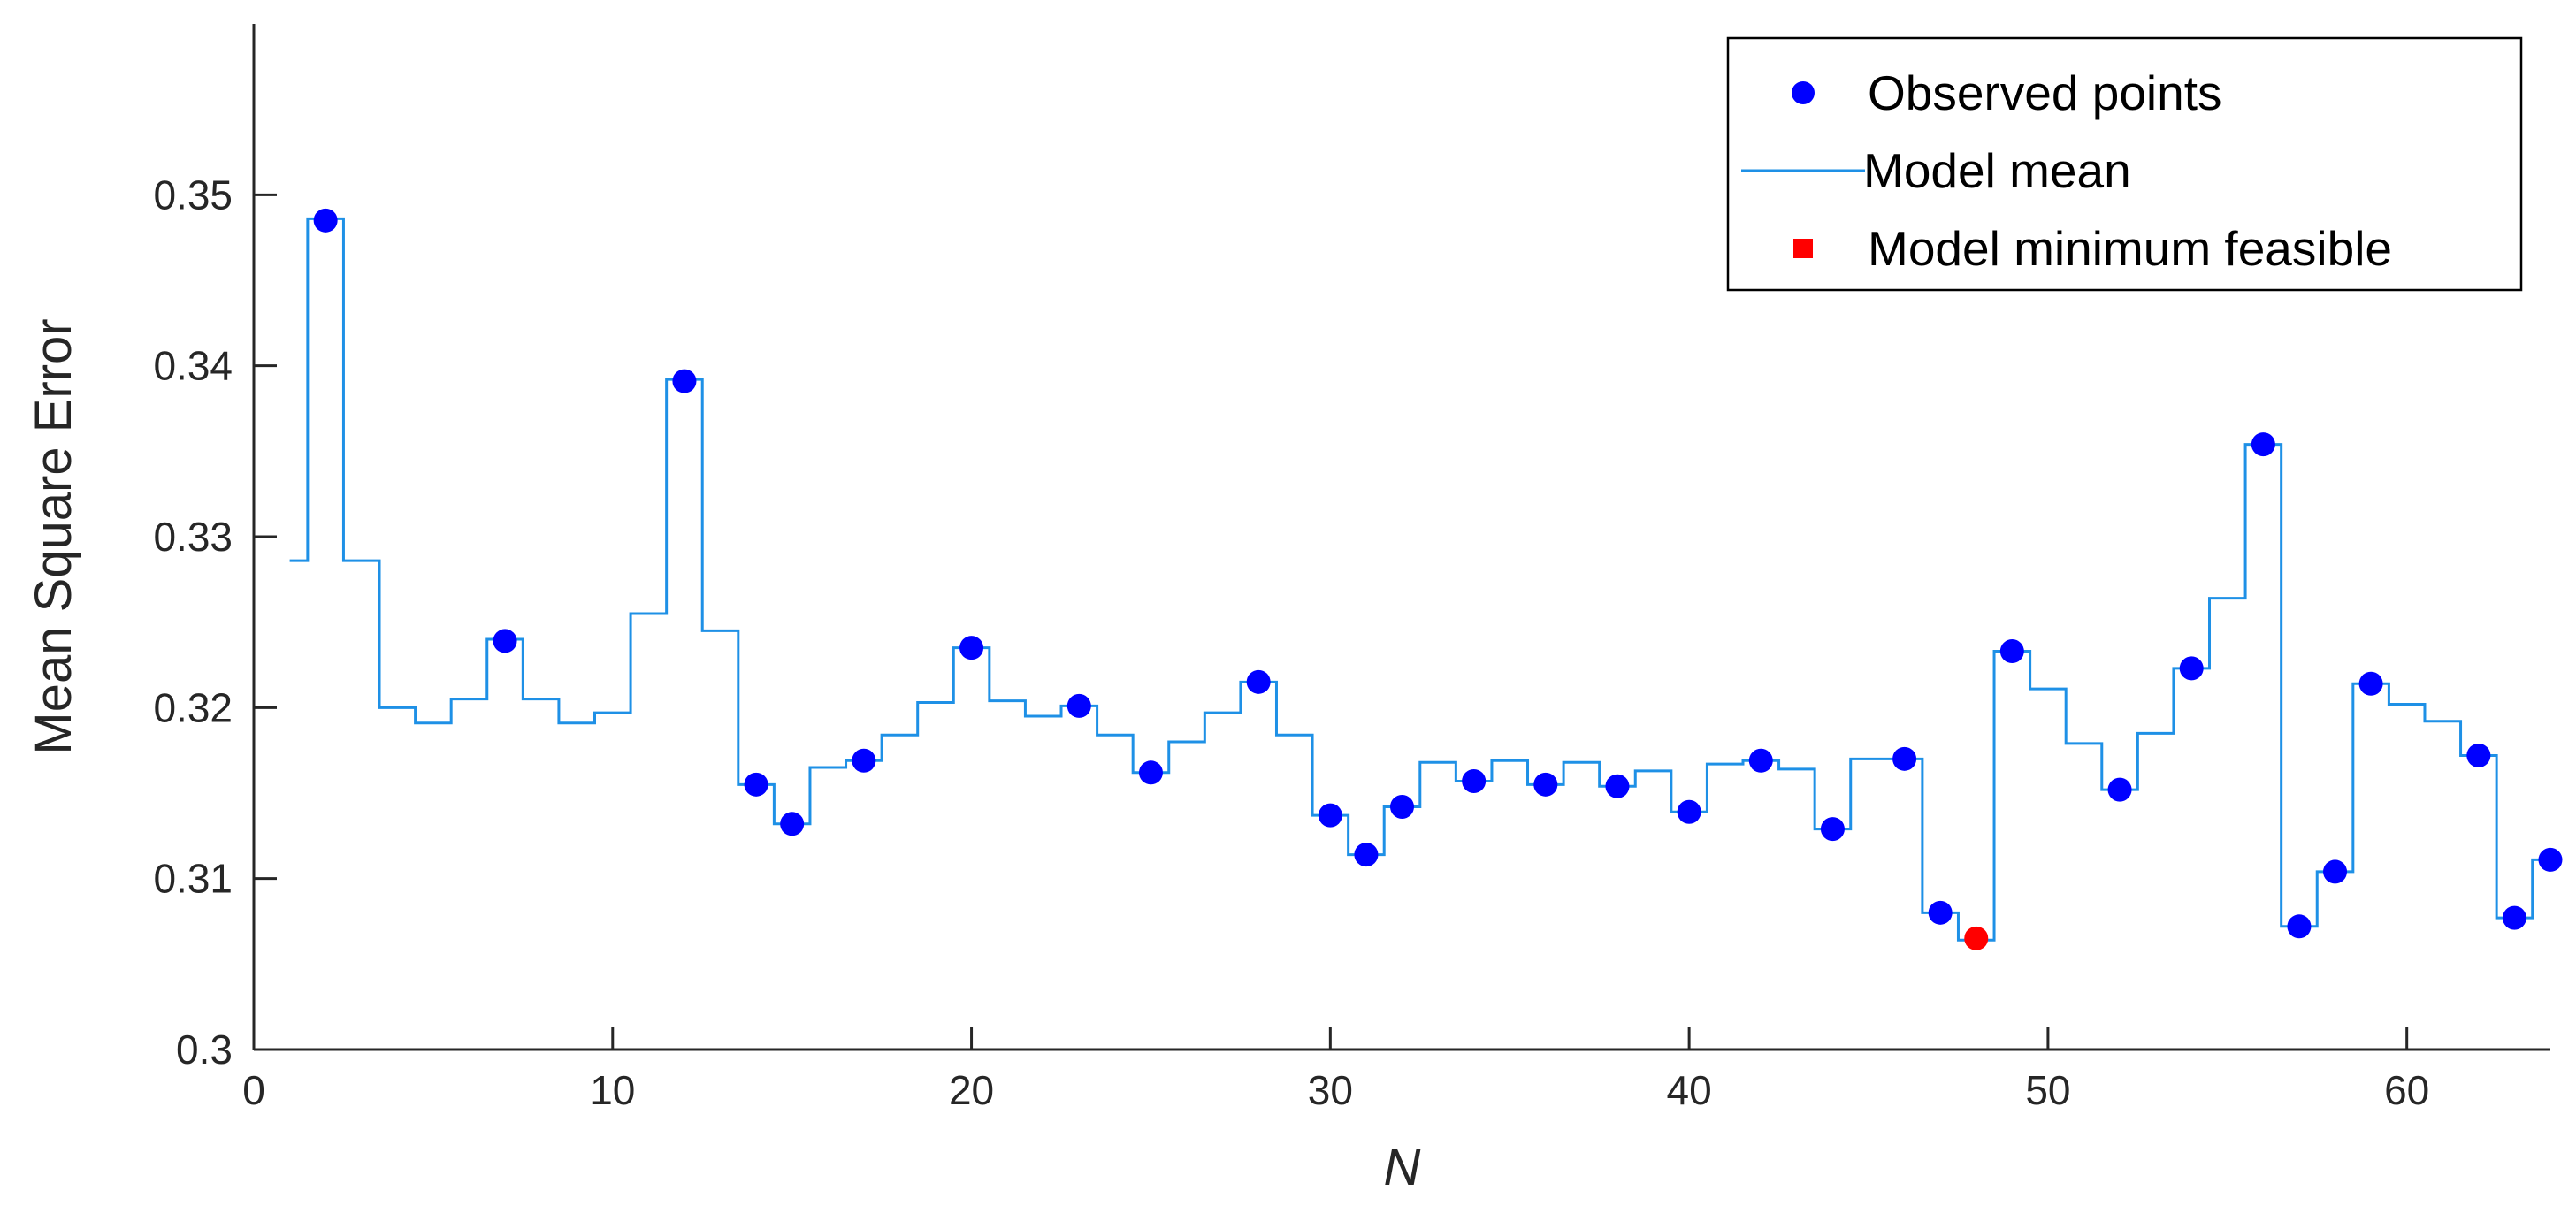 The width and height of the screenshot is (2576, 1206). Describe the element at coordinates (2045, 92) in the screenshot. I see `legend-observed-label: Observed points` at that location.